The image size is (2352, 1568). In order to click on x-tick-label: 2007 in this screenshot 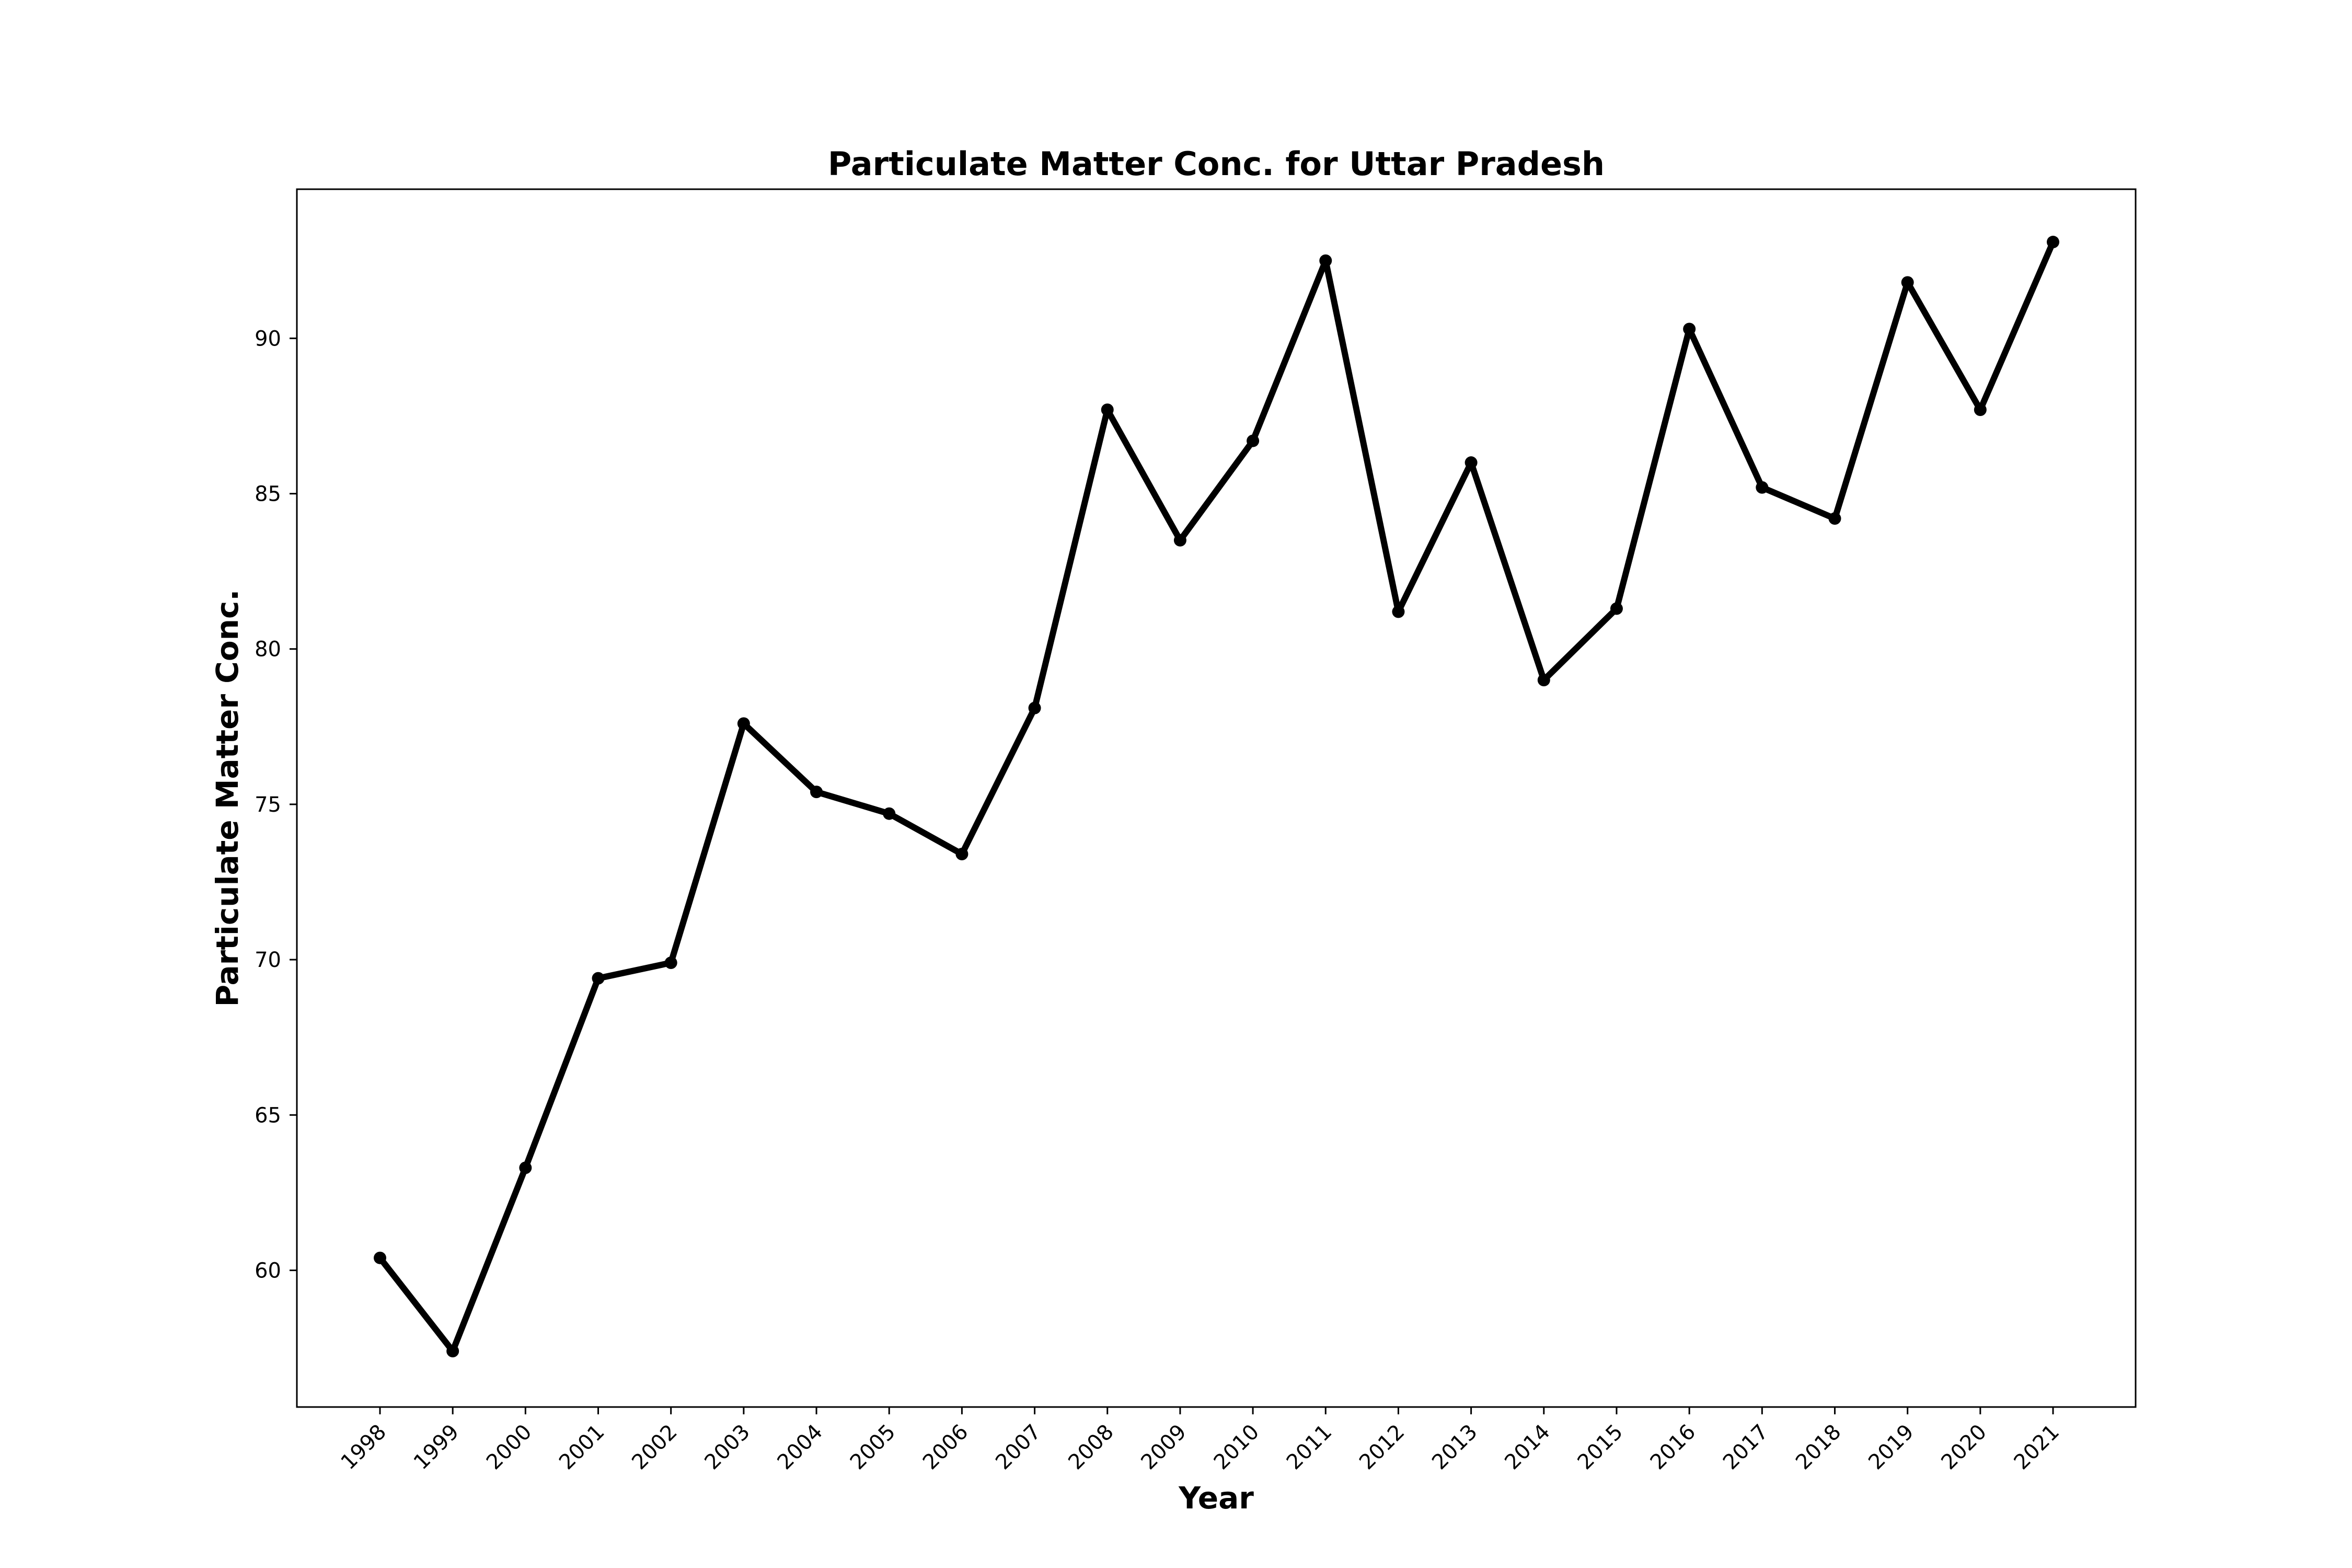, I will do `click(1018, 1447)`.